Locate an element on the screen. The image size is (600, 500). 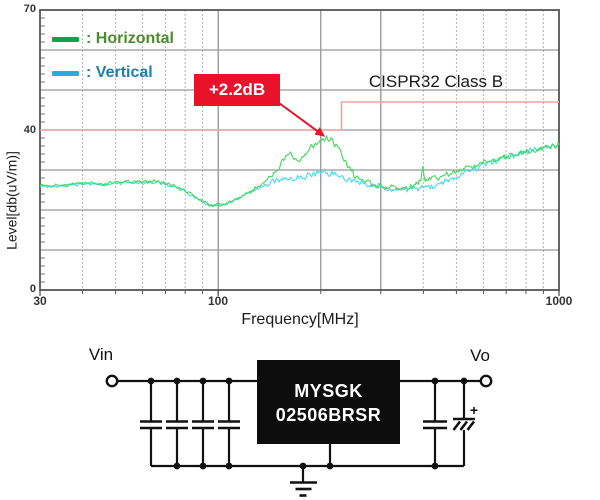
polarity-plus-sign: + is located at coordinates (474, 410).